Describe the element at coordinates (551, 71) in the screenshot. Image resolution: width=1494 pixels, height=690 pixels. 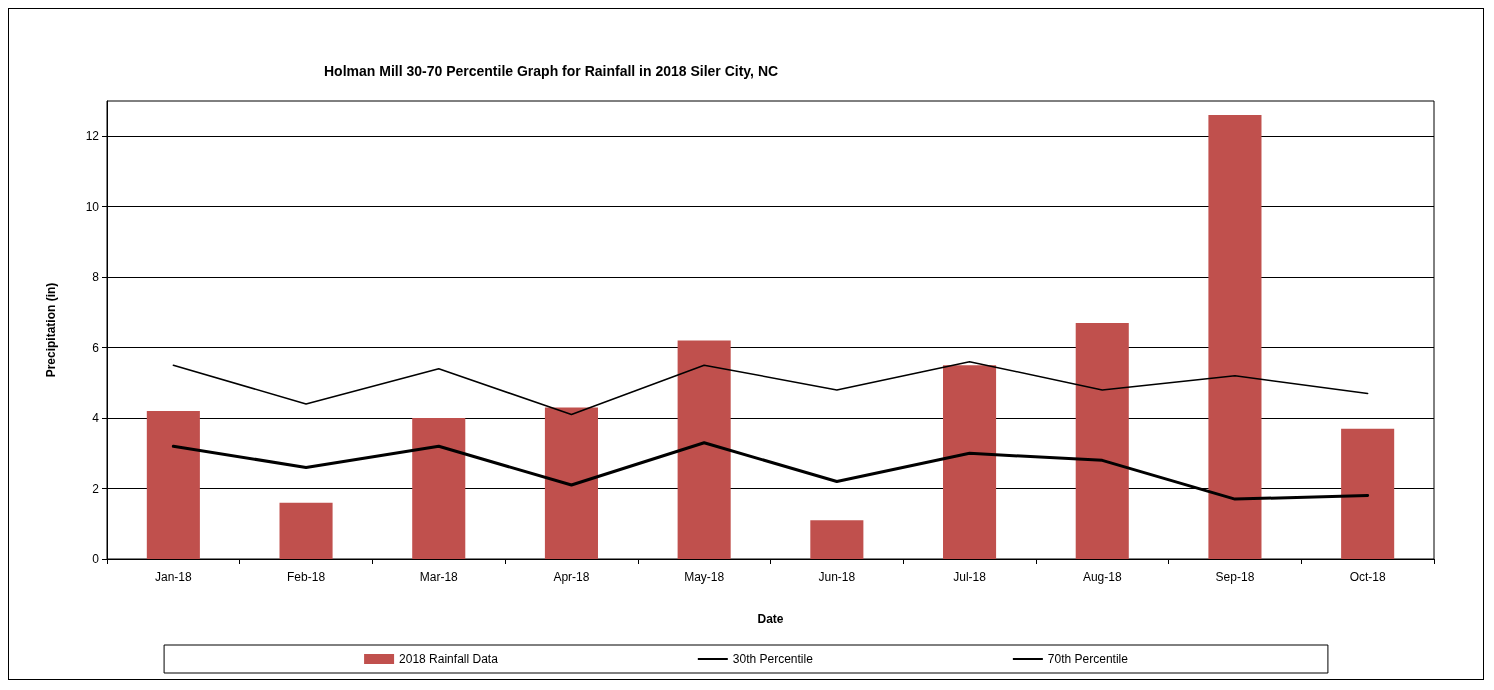
I see `chart-title: Holman Mill 30-70 Percentile Graph for Rainfall in 2018 Siler City, NC` at that location.